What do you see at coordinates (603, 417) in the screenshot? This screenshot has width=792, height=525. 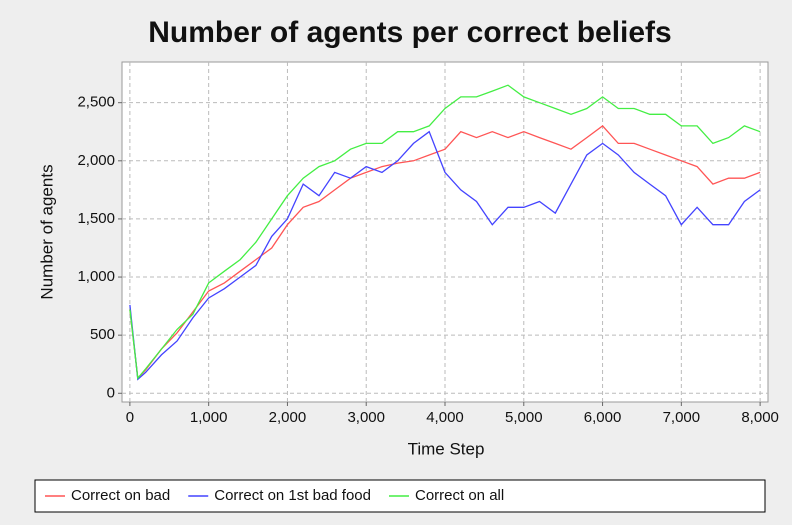 I see `x-tick-label: 6,000` at bounding box center [603, 417].